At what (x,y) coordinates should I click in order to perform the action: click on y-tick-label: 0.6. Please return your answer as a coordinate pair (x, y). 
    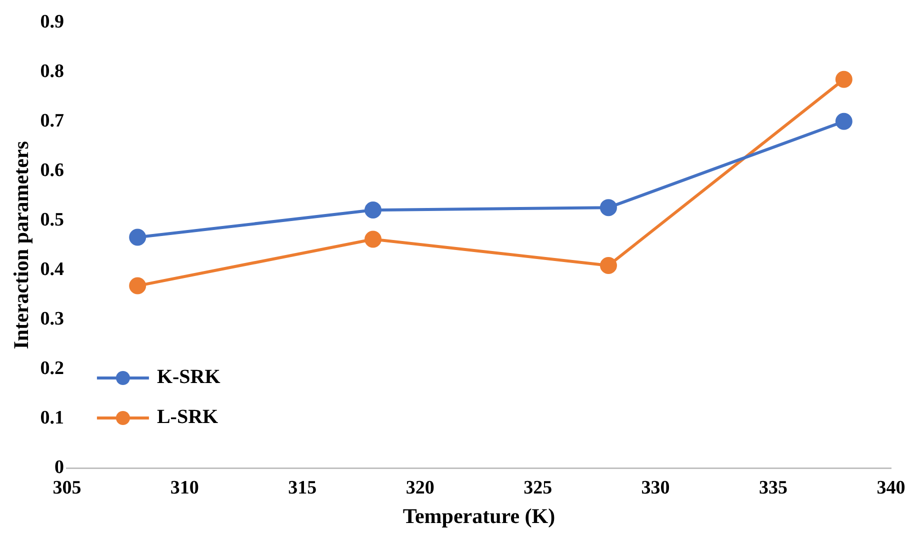
    Looking at the image, I should click on (52, 170).